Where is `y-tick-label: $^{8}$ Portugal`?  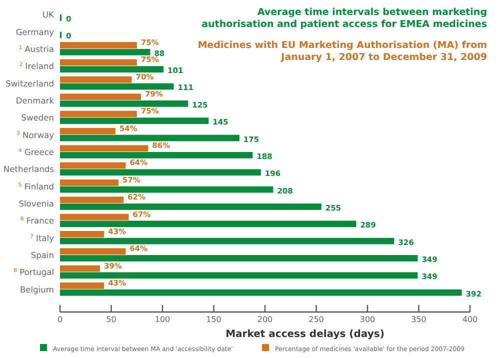 y-tick-label: $^{8}$ Portugal is located at coordinates (34, 272).